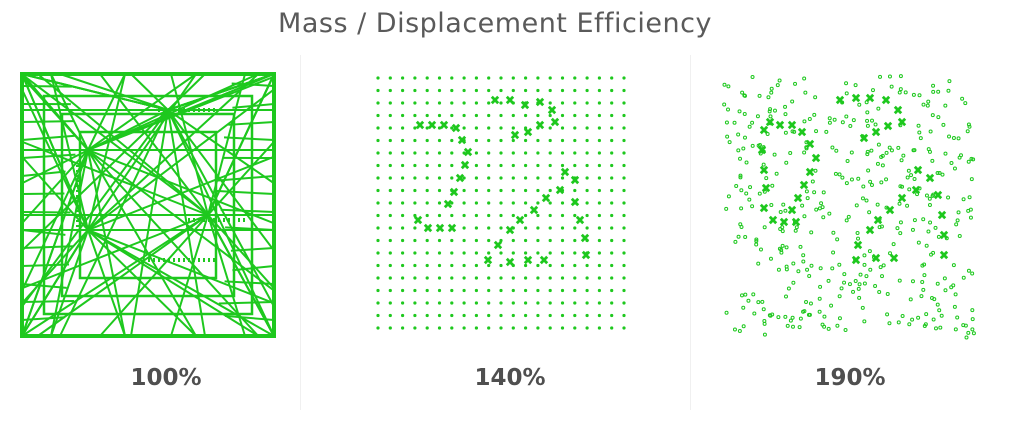  I want to click on divider-right, so click(690, 232).